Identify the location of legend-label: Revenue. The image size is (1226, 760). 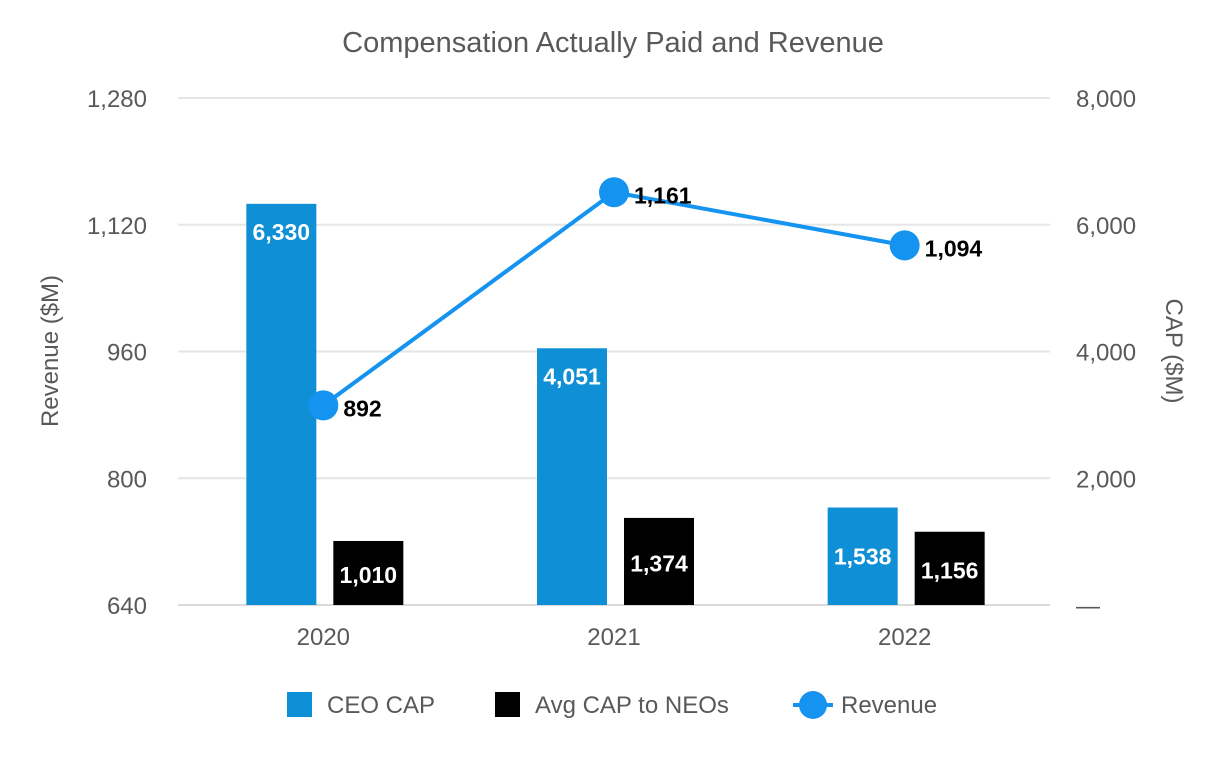
(889, 705).